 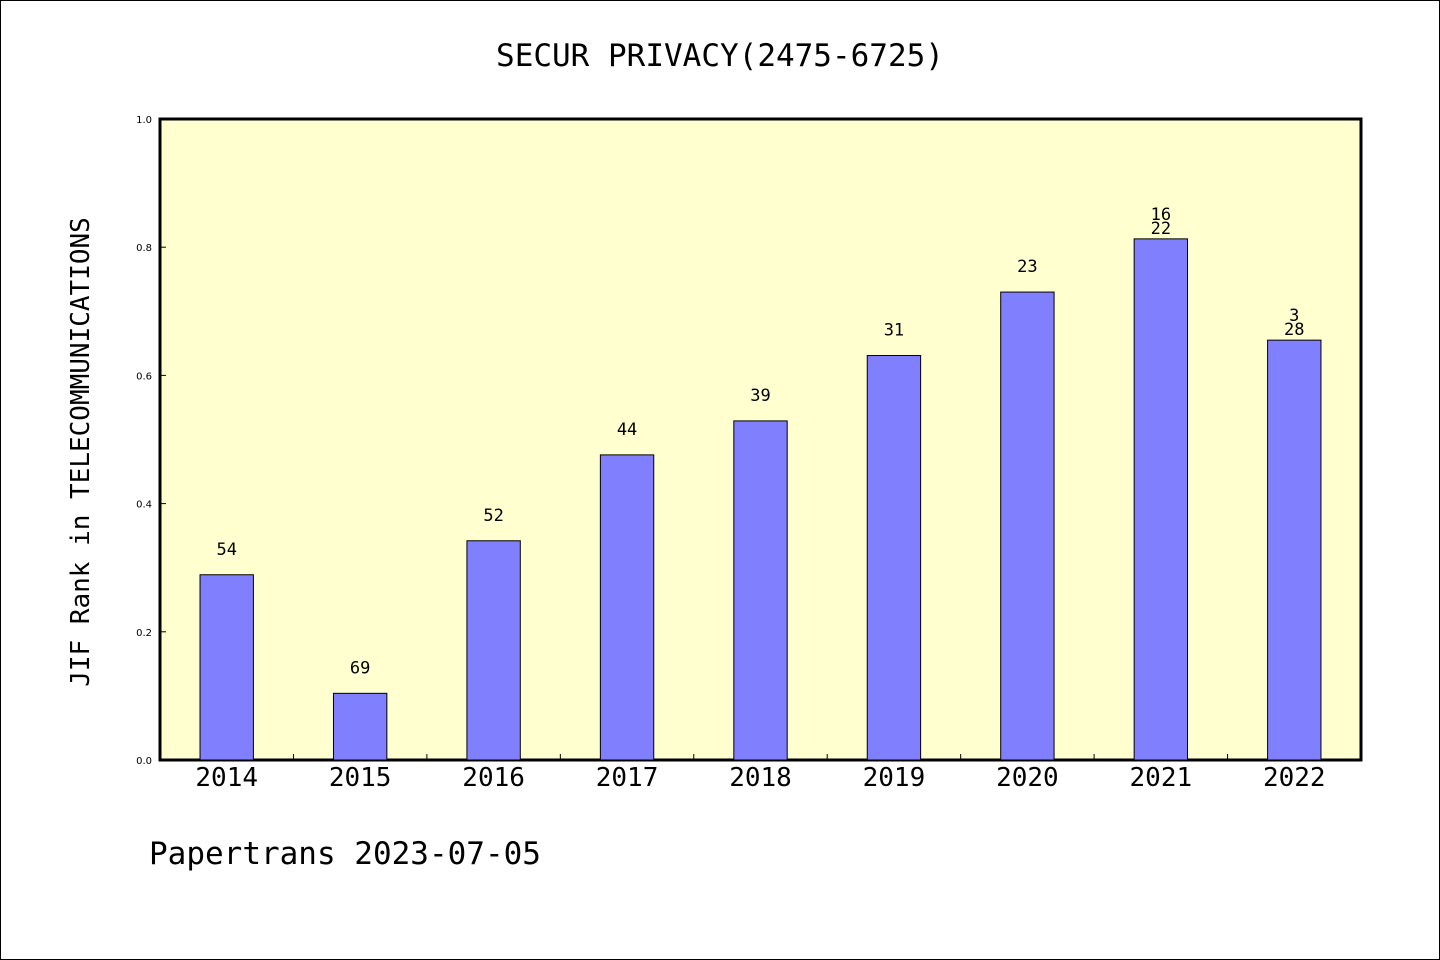 What do you see at coordinates (894, 331) in the screenshot?
I see `bar-data-label: 31` at bounding box center [894, 331].